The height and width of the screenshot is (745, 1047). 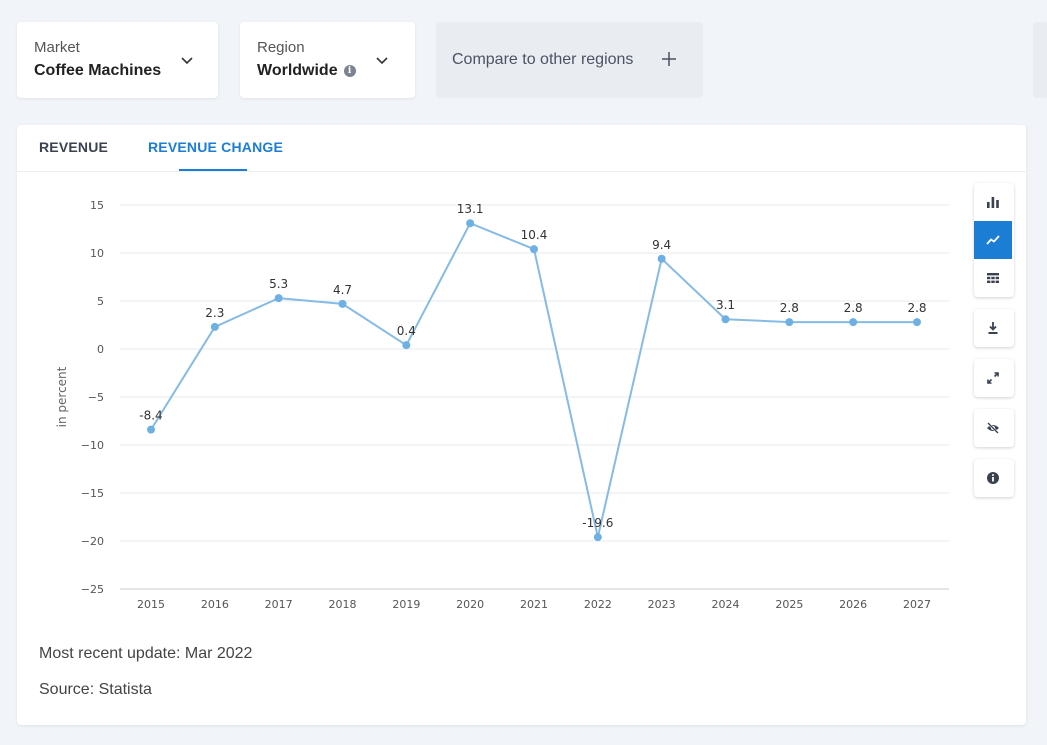 I want to click on y-tick-label: −5, so click(x=96, y=397).